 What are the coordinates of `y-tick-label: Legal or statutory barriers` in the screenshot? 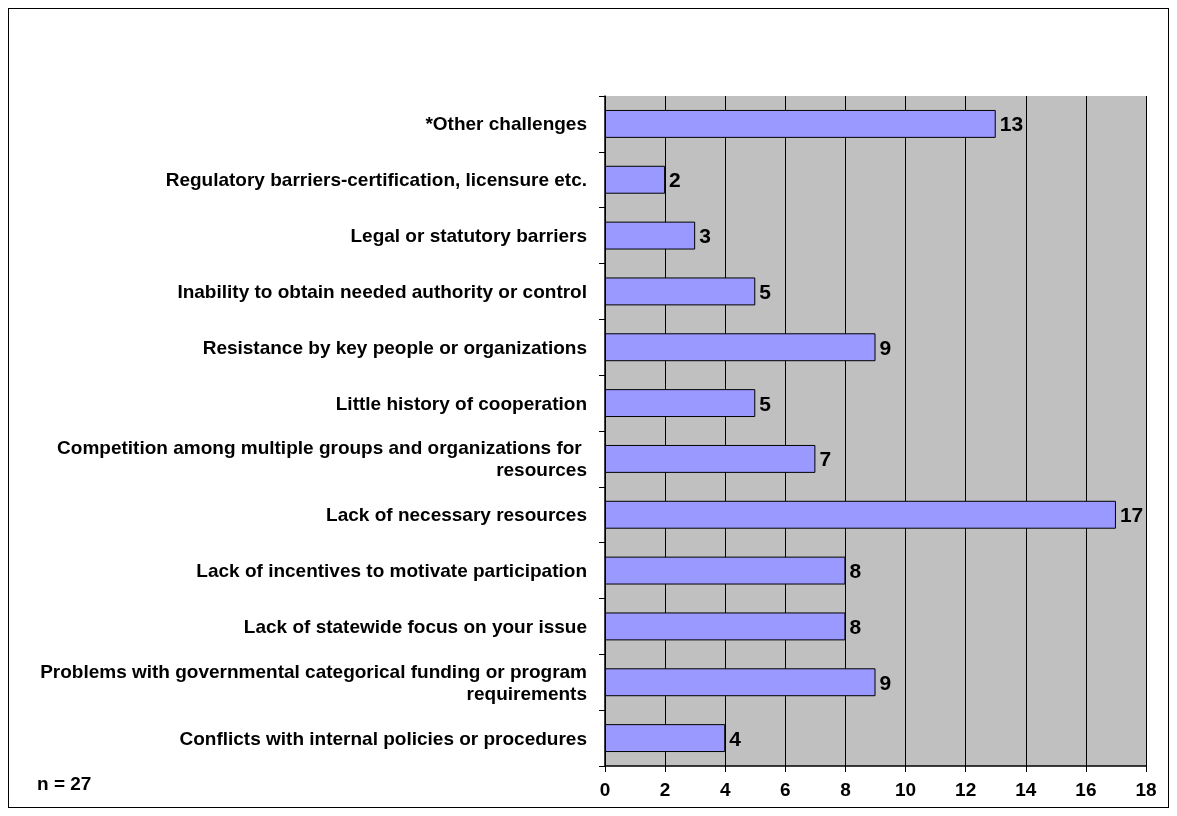 It's located at (468, 236).